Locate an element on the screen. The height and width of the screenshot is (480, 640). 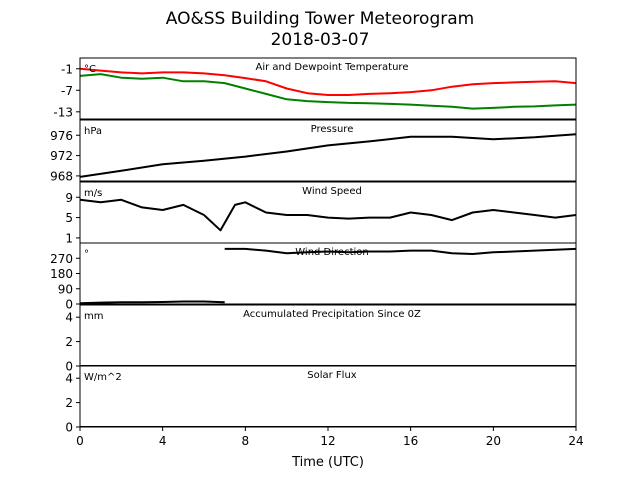
panel-title: Accumulated Precipitation Since 0Z is located at coordinates (332, 314).